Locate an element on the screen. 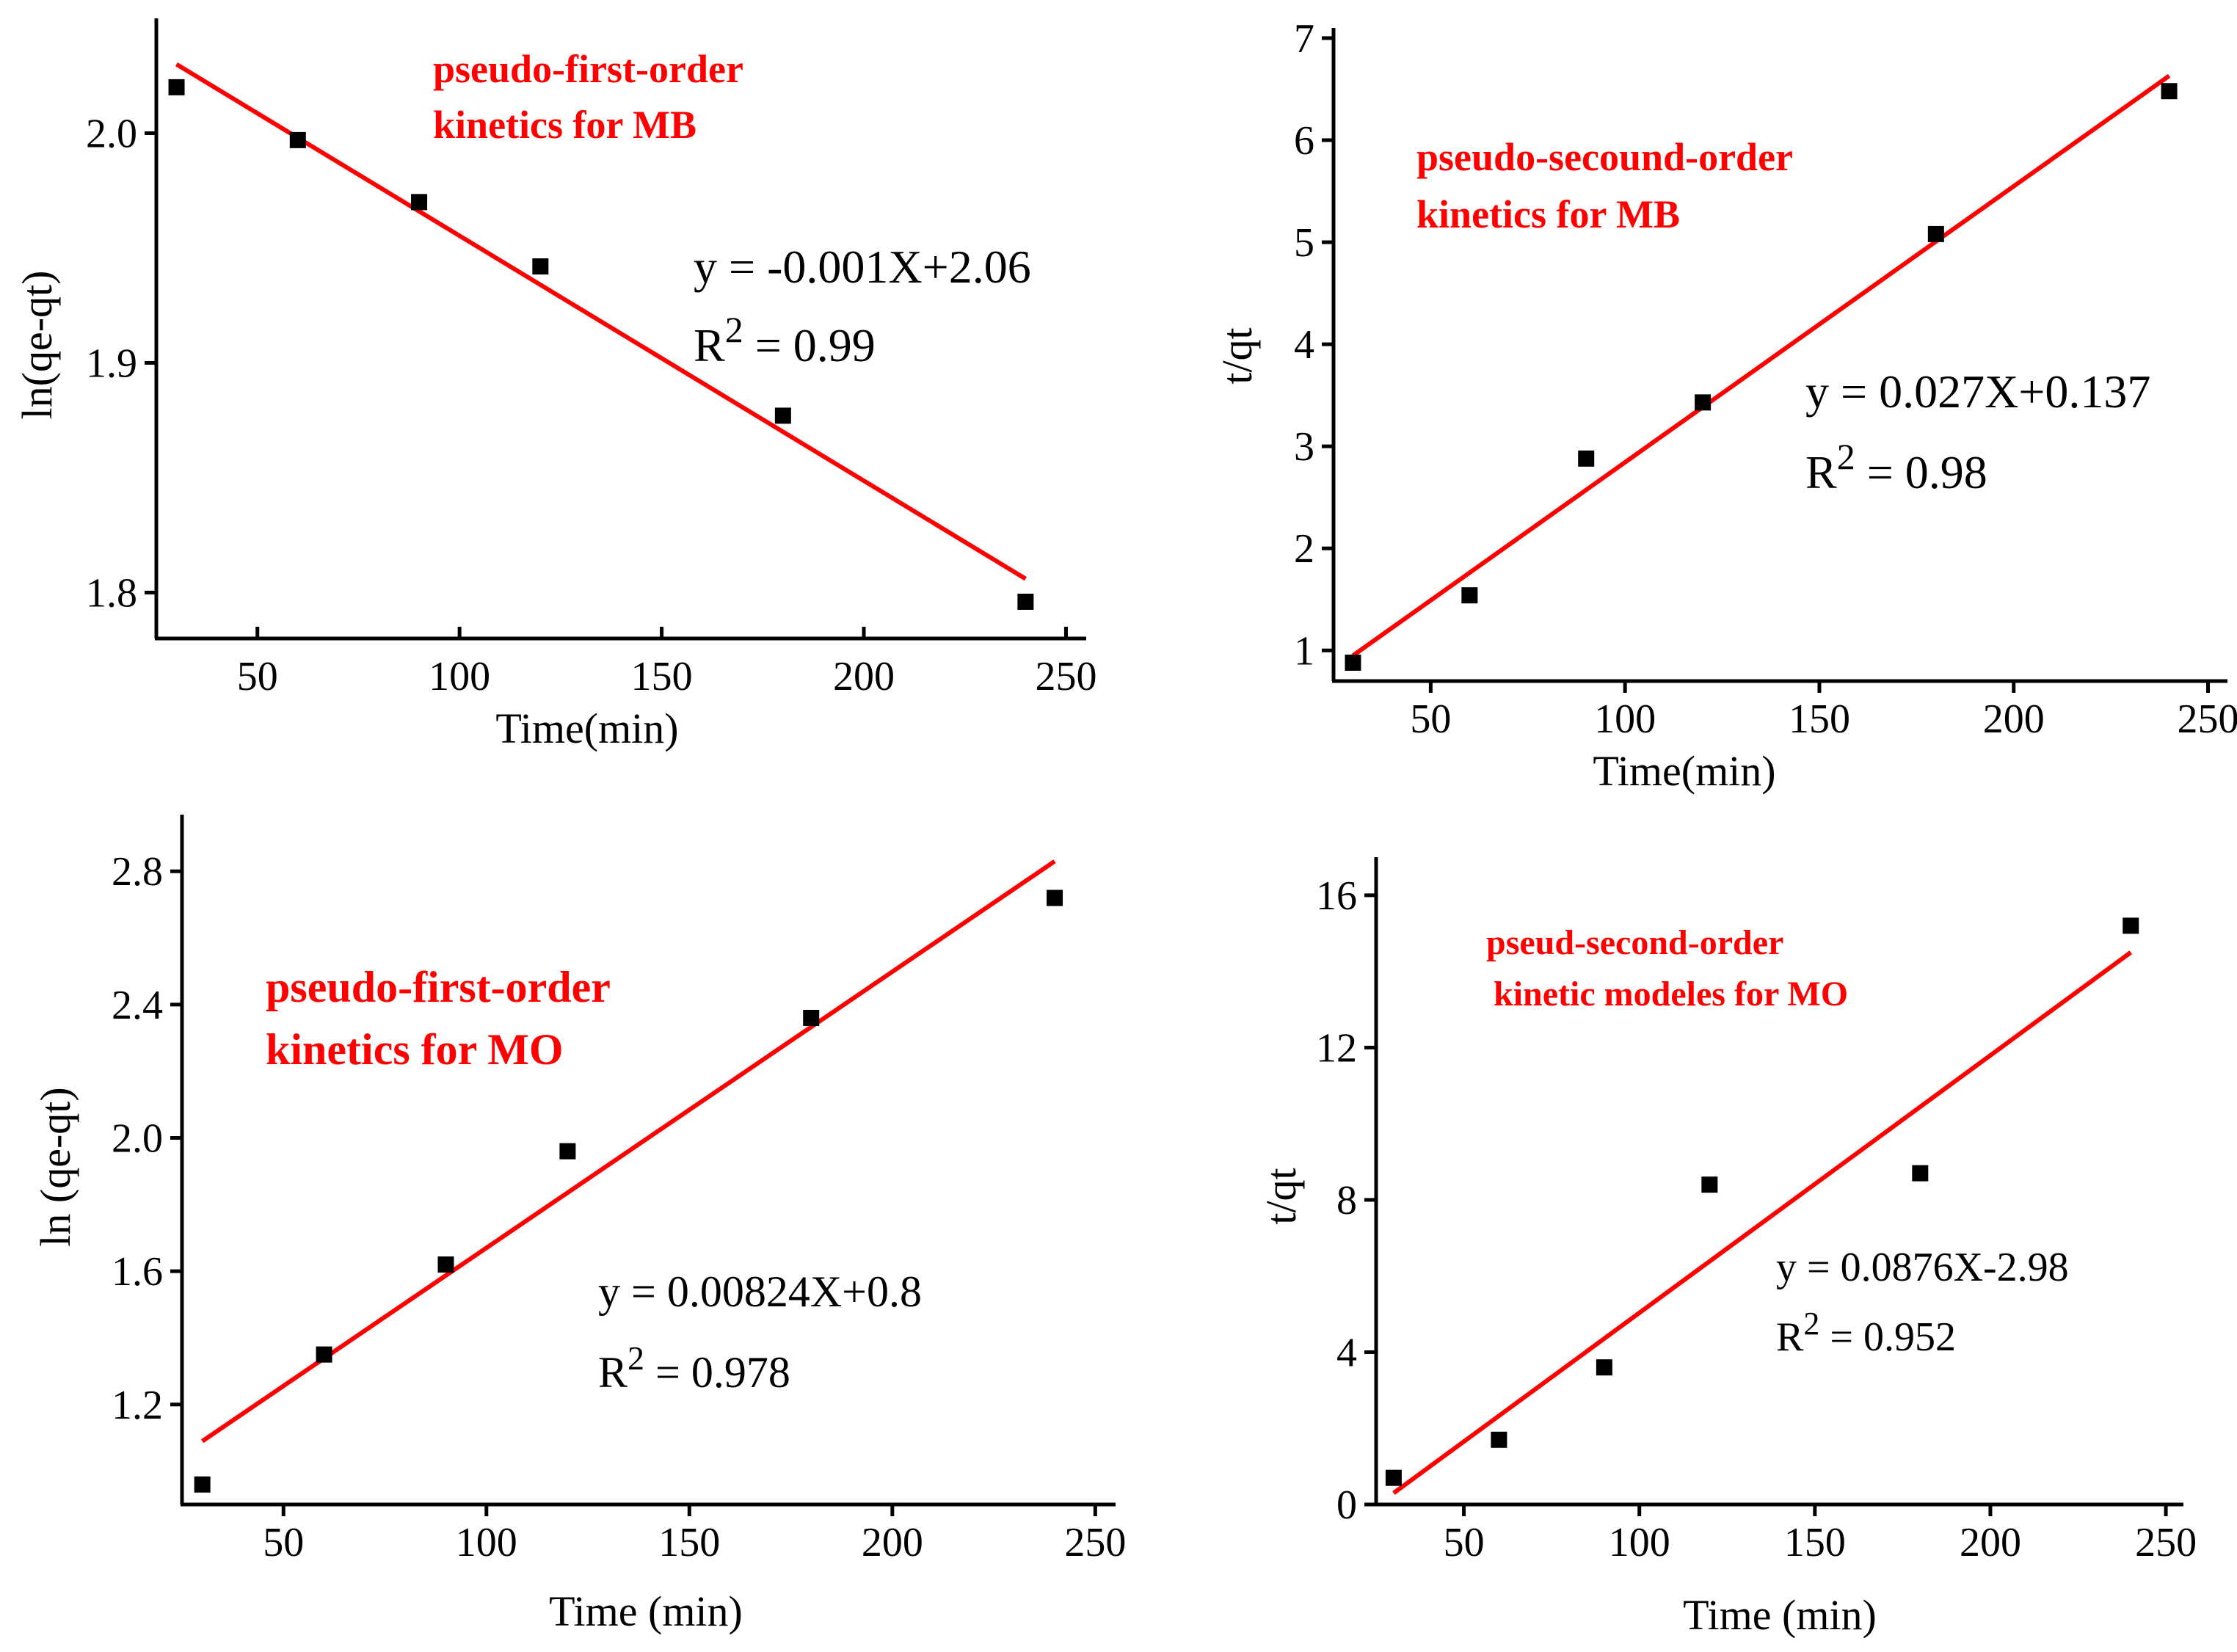  panel-3-x-tick-label: 50 is located at coordinates (283, 1542).